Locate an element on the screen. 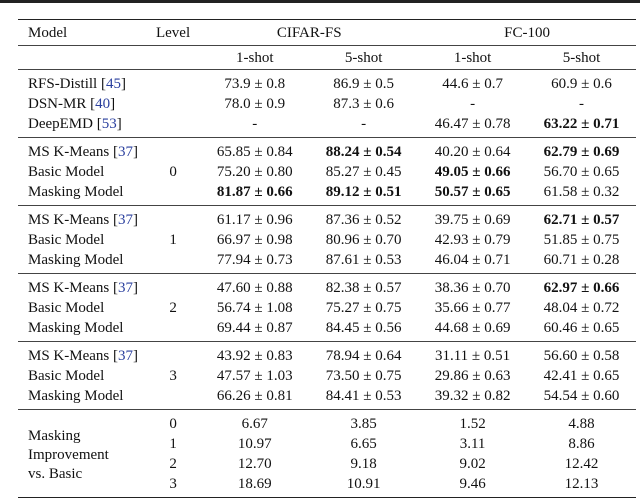 Image resolution: width=640 pixels, height=498 pixels. value-cell: 86.9 ± 0.5 is located at coordinates (363, 82).